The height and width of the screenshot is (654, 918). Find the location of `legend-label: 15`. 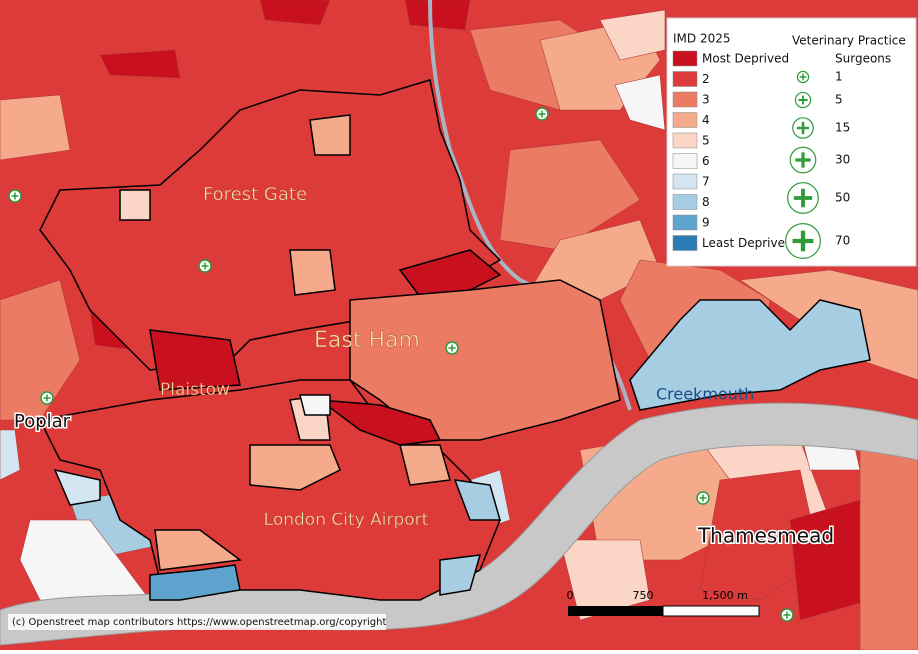

legend-label: 15 is located at coordinates (842, 128).